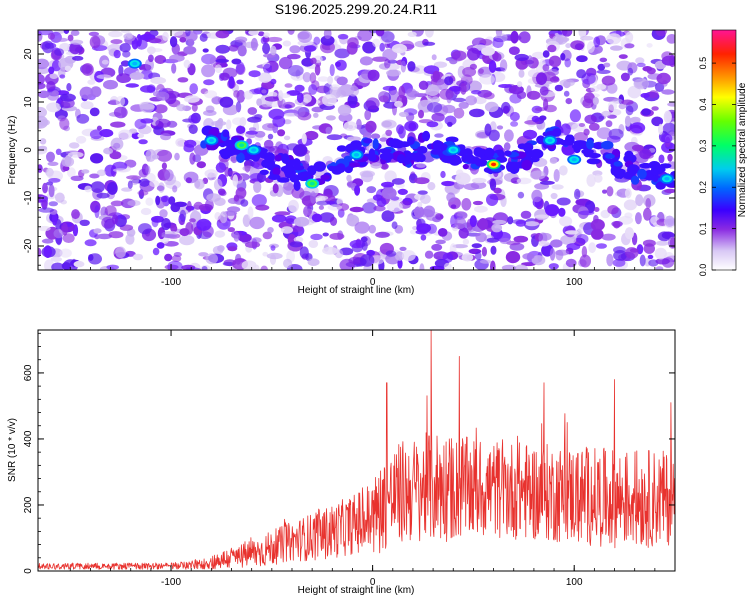 Image resolution: width=750 pixels, height=605 pixels. I want to click on colorbar-frame, so click(724, 150).